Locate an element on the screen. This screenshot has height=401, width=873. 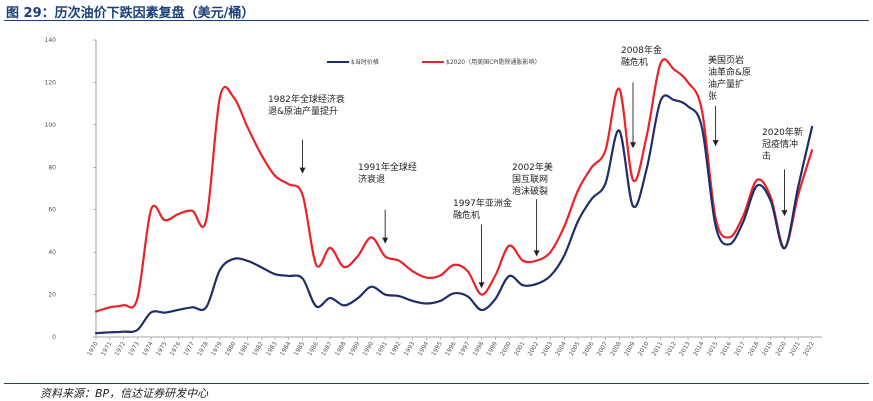
x-tick-label: 1975 is located at coordinates (162, 348).